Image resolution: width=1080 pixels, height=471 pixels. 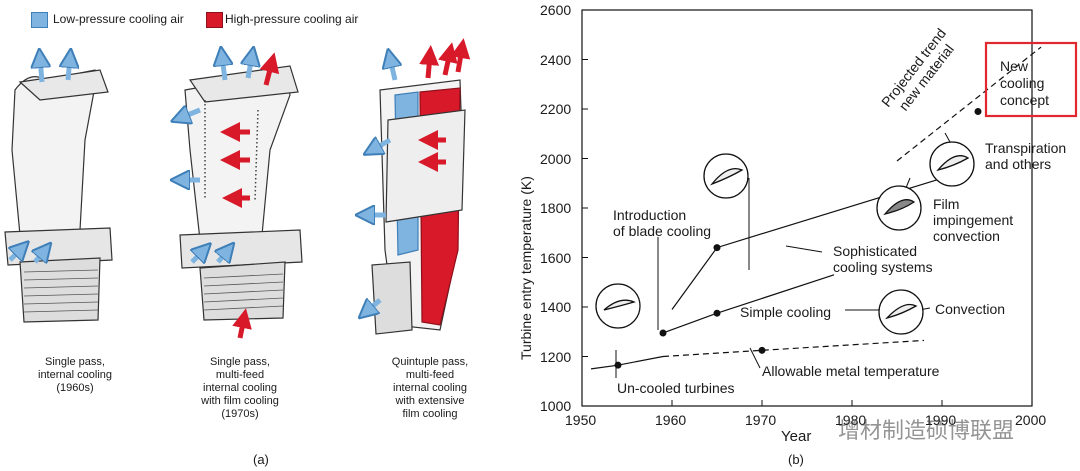 I want to click on watermark: 增材制造硕博联盟, so click(x=926, y=430).